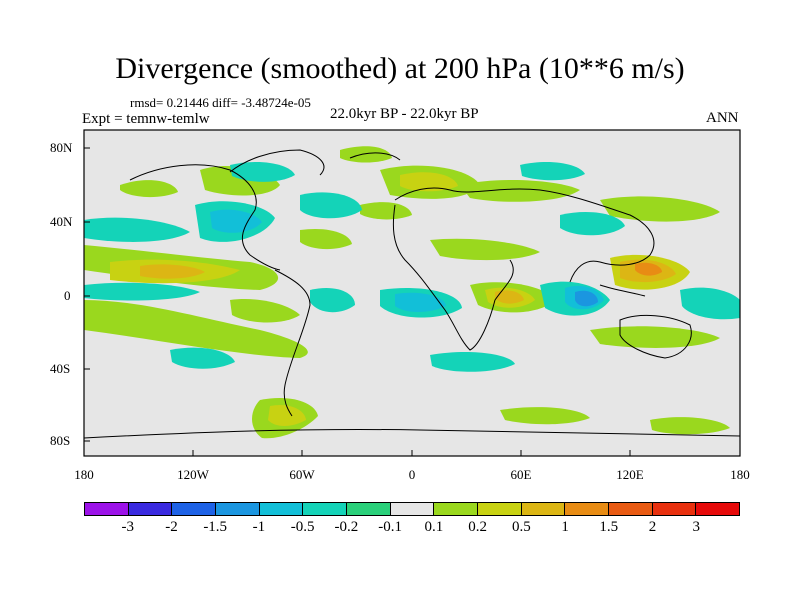  What do you see at coordinates (171, 527) in the screenshot?
I see `colorbar-label: -2` at bounding box center [171, 527].